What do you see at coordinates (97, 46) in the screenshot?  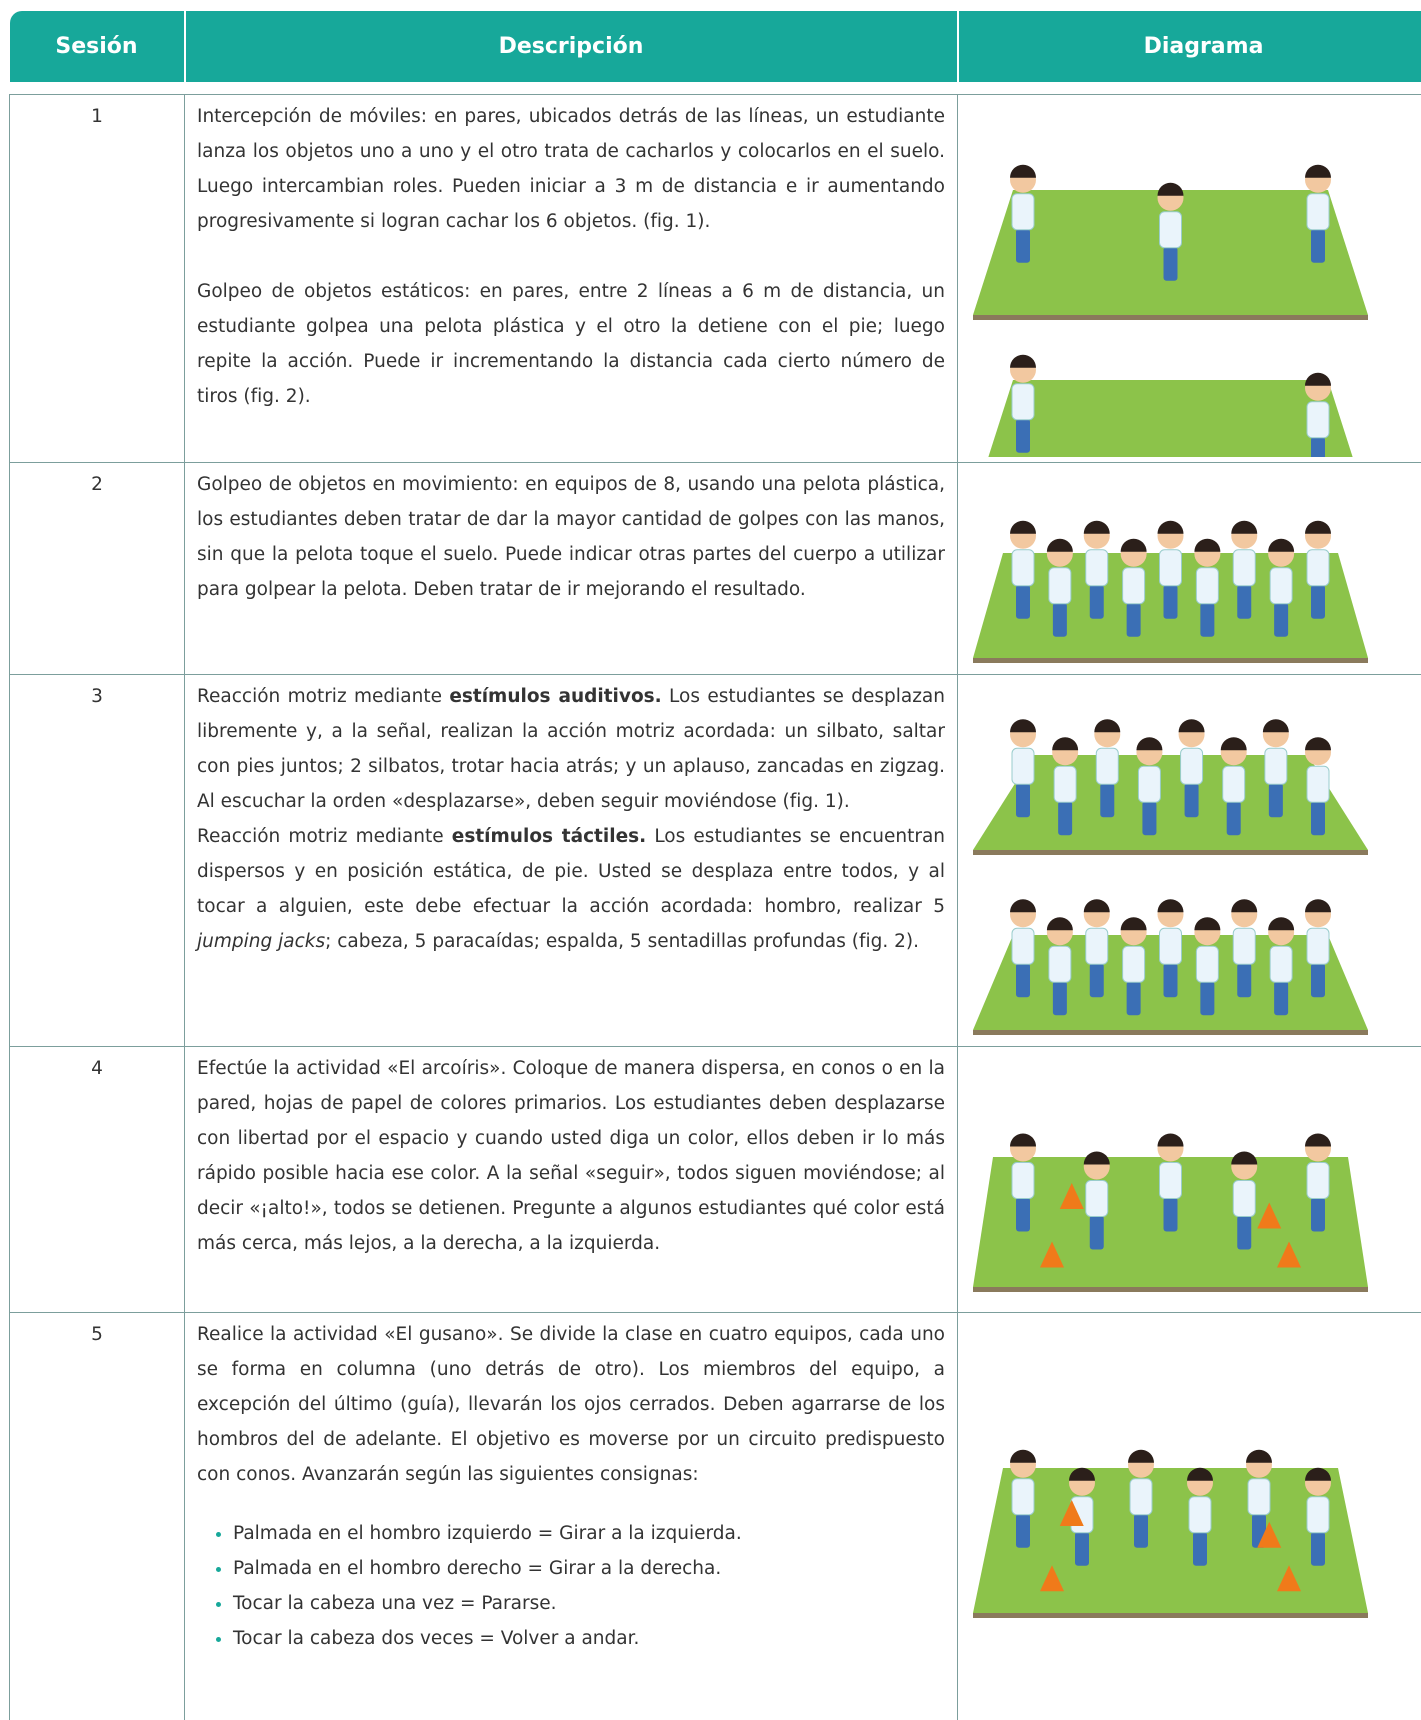 I see `header-cell: Sesión` at bounding box center [97, 46].